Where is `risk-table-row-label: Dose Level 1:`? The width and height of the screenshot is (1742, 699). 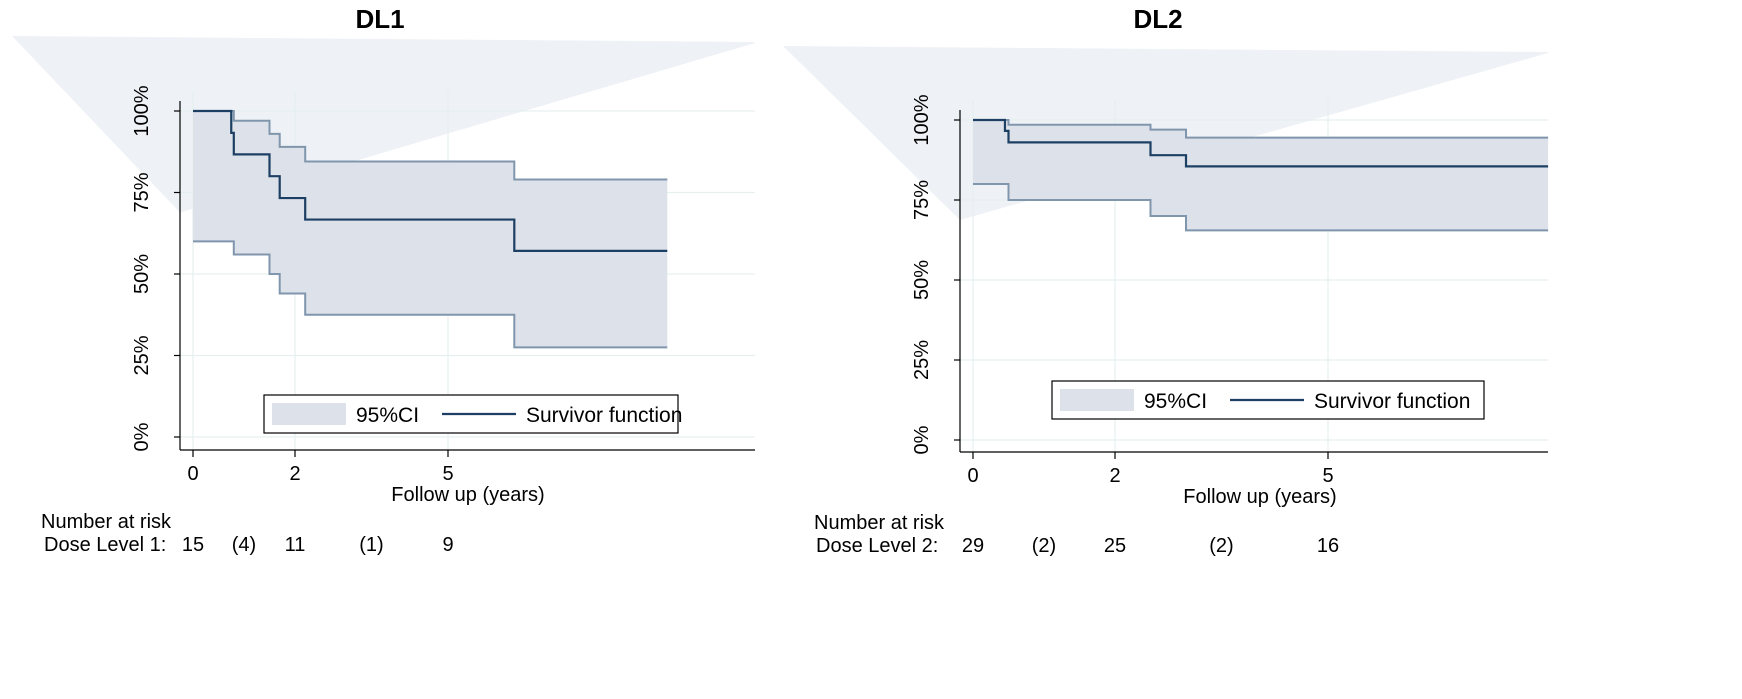
risk-table-row-label: Dose Level 1: is located at coordinates (105, 545).